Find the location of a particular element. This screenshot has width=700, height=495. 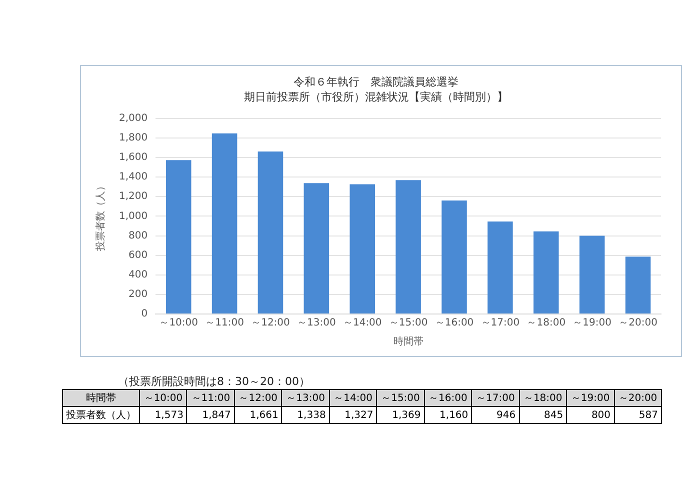

category-label: ～11:00 is located at coordinates (210, 398).